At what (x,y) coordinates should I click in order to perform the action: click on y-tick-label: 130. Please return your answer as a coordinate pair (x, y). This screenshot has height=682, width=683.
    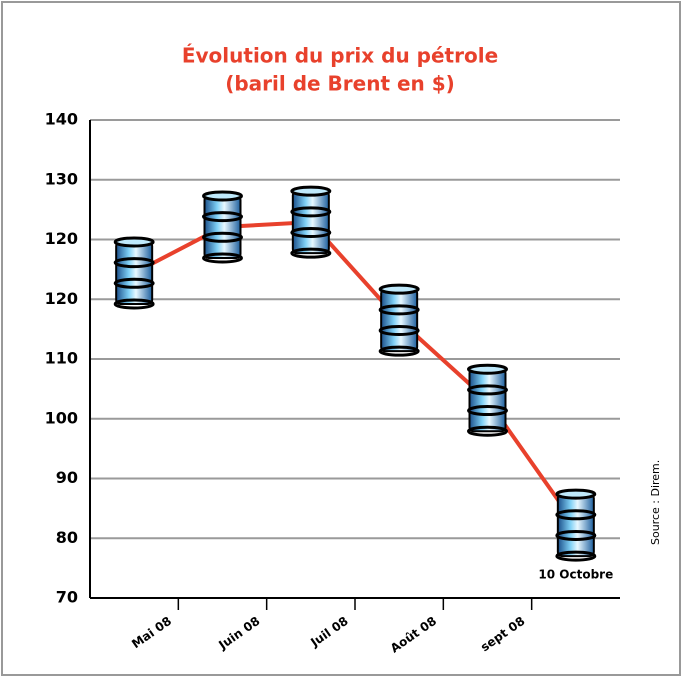
    Looking at the image, I should click on (61, 178).